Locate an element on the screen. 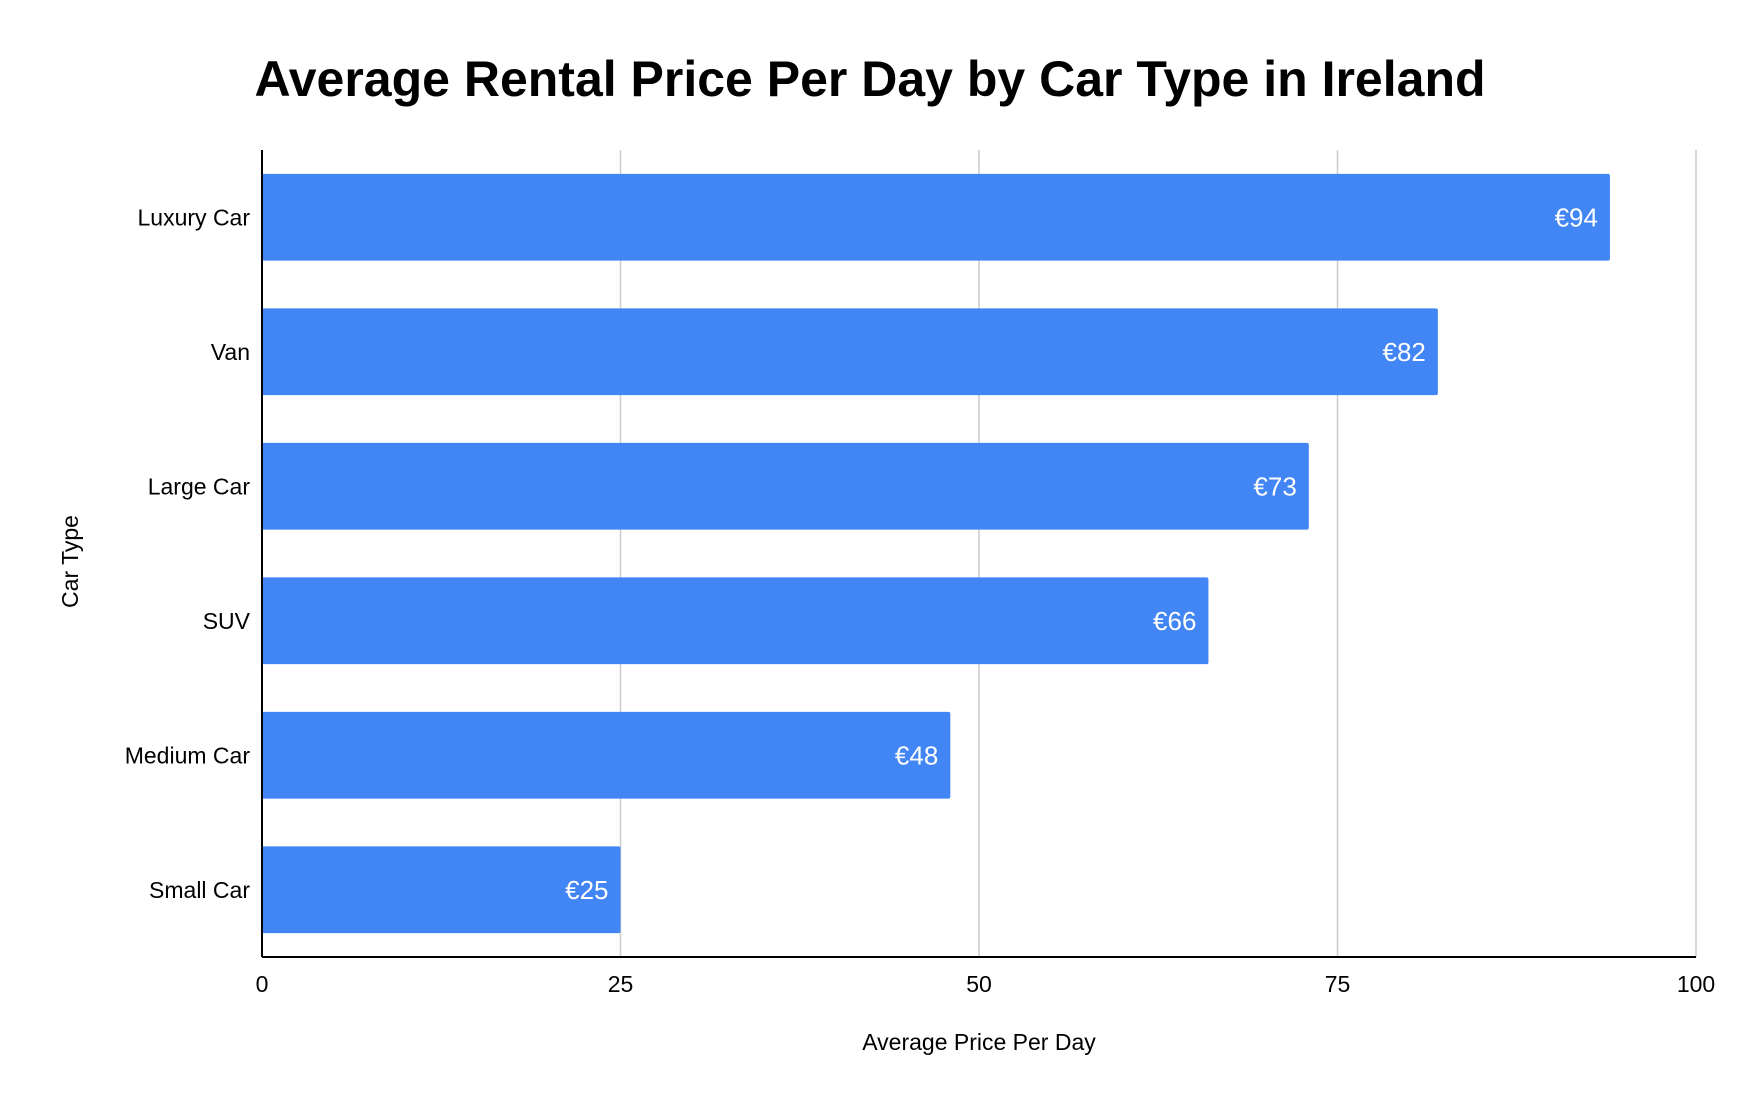  x-tick-label: 25 is located at coordinates (621, 984).